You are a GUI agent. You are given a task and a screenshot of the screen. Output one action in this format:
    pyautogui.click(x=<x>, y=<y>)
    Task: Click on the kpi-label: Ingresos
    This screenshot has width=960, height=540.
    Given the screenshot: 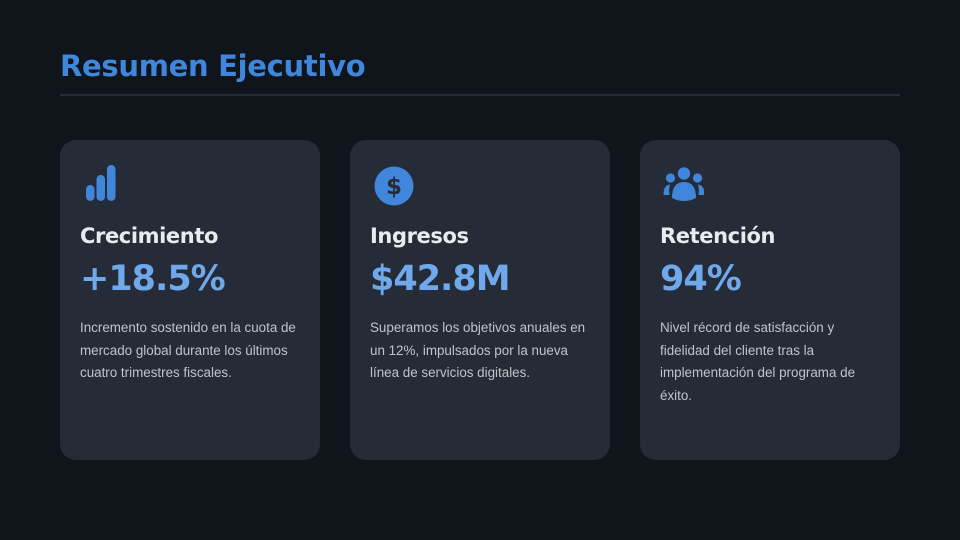 What is the action you would take?
    pyautogui.click(x=419, y=236)
    